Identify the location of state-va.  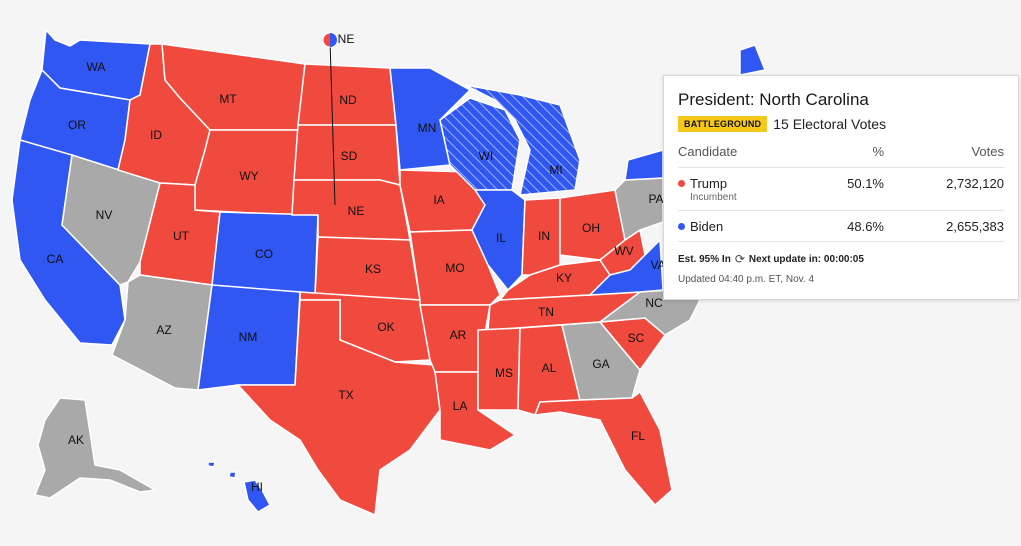
(626, 267).